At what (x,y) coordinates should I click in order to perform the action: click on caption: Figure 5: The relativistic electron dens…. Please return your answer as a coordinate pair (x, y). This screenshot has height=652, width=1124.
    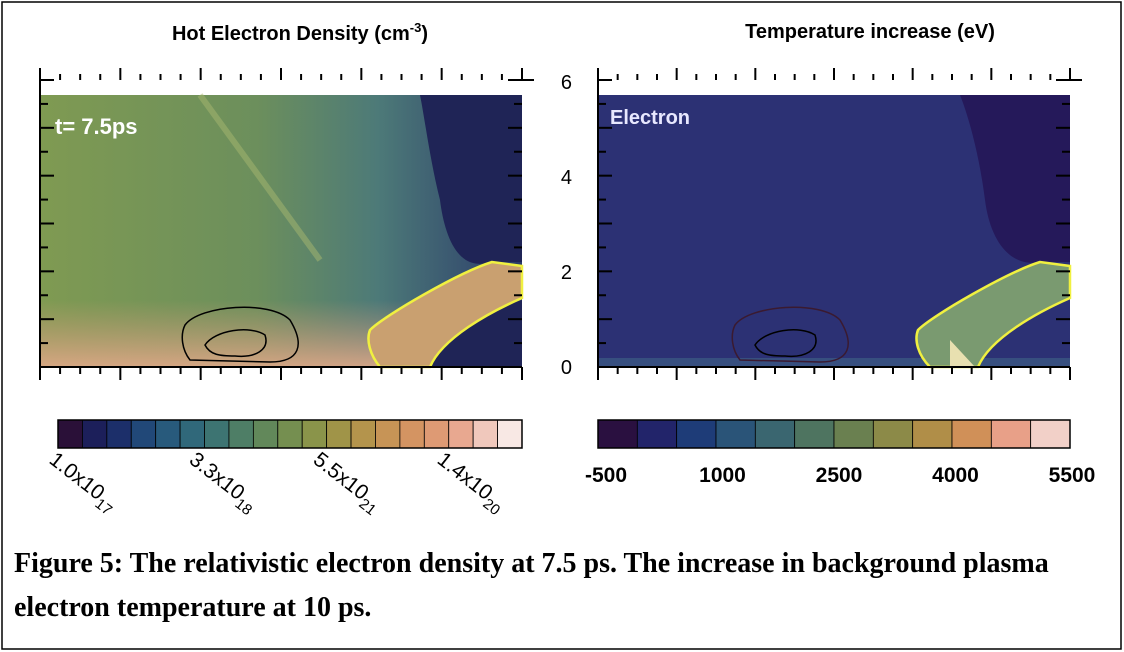
    Looking at the image, I should click on (531, 585).